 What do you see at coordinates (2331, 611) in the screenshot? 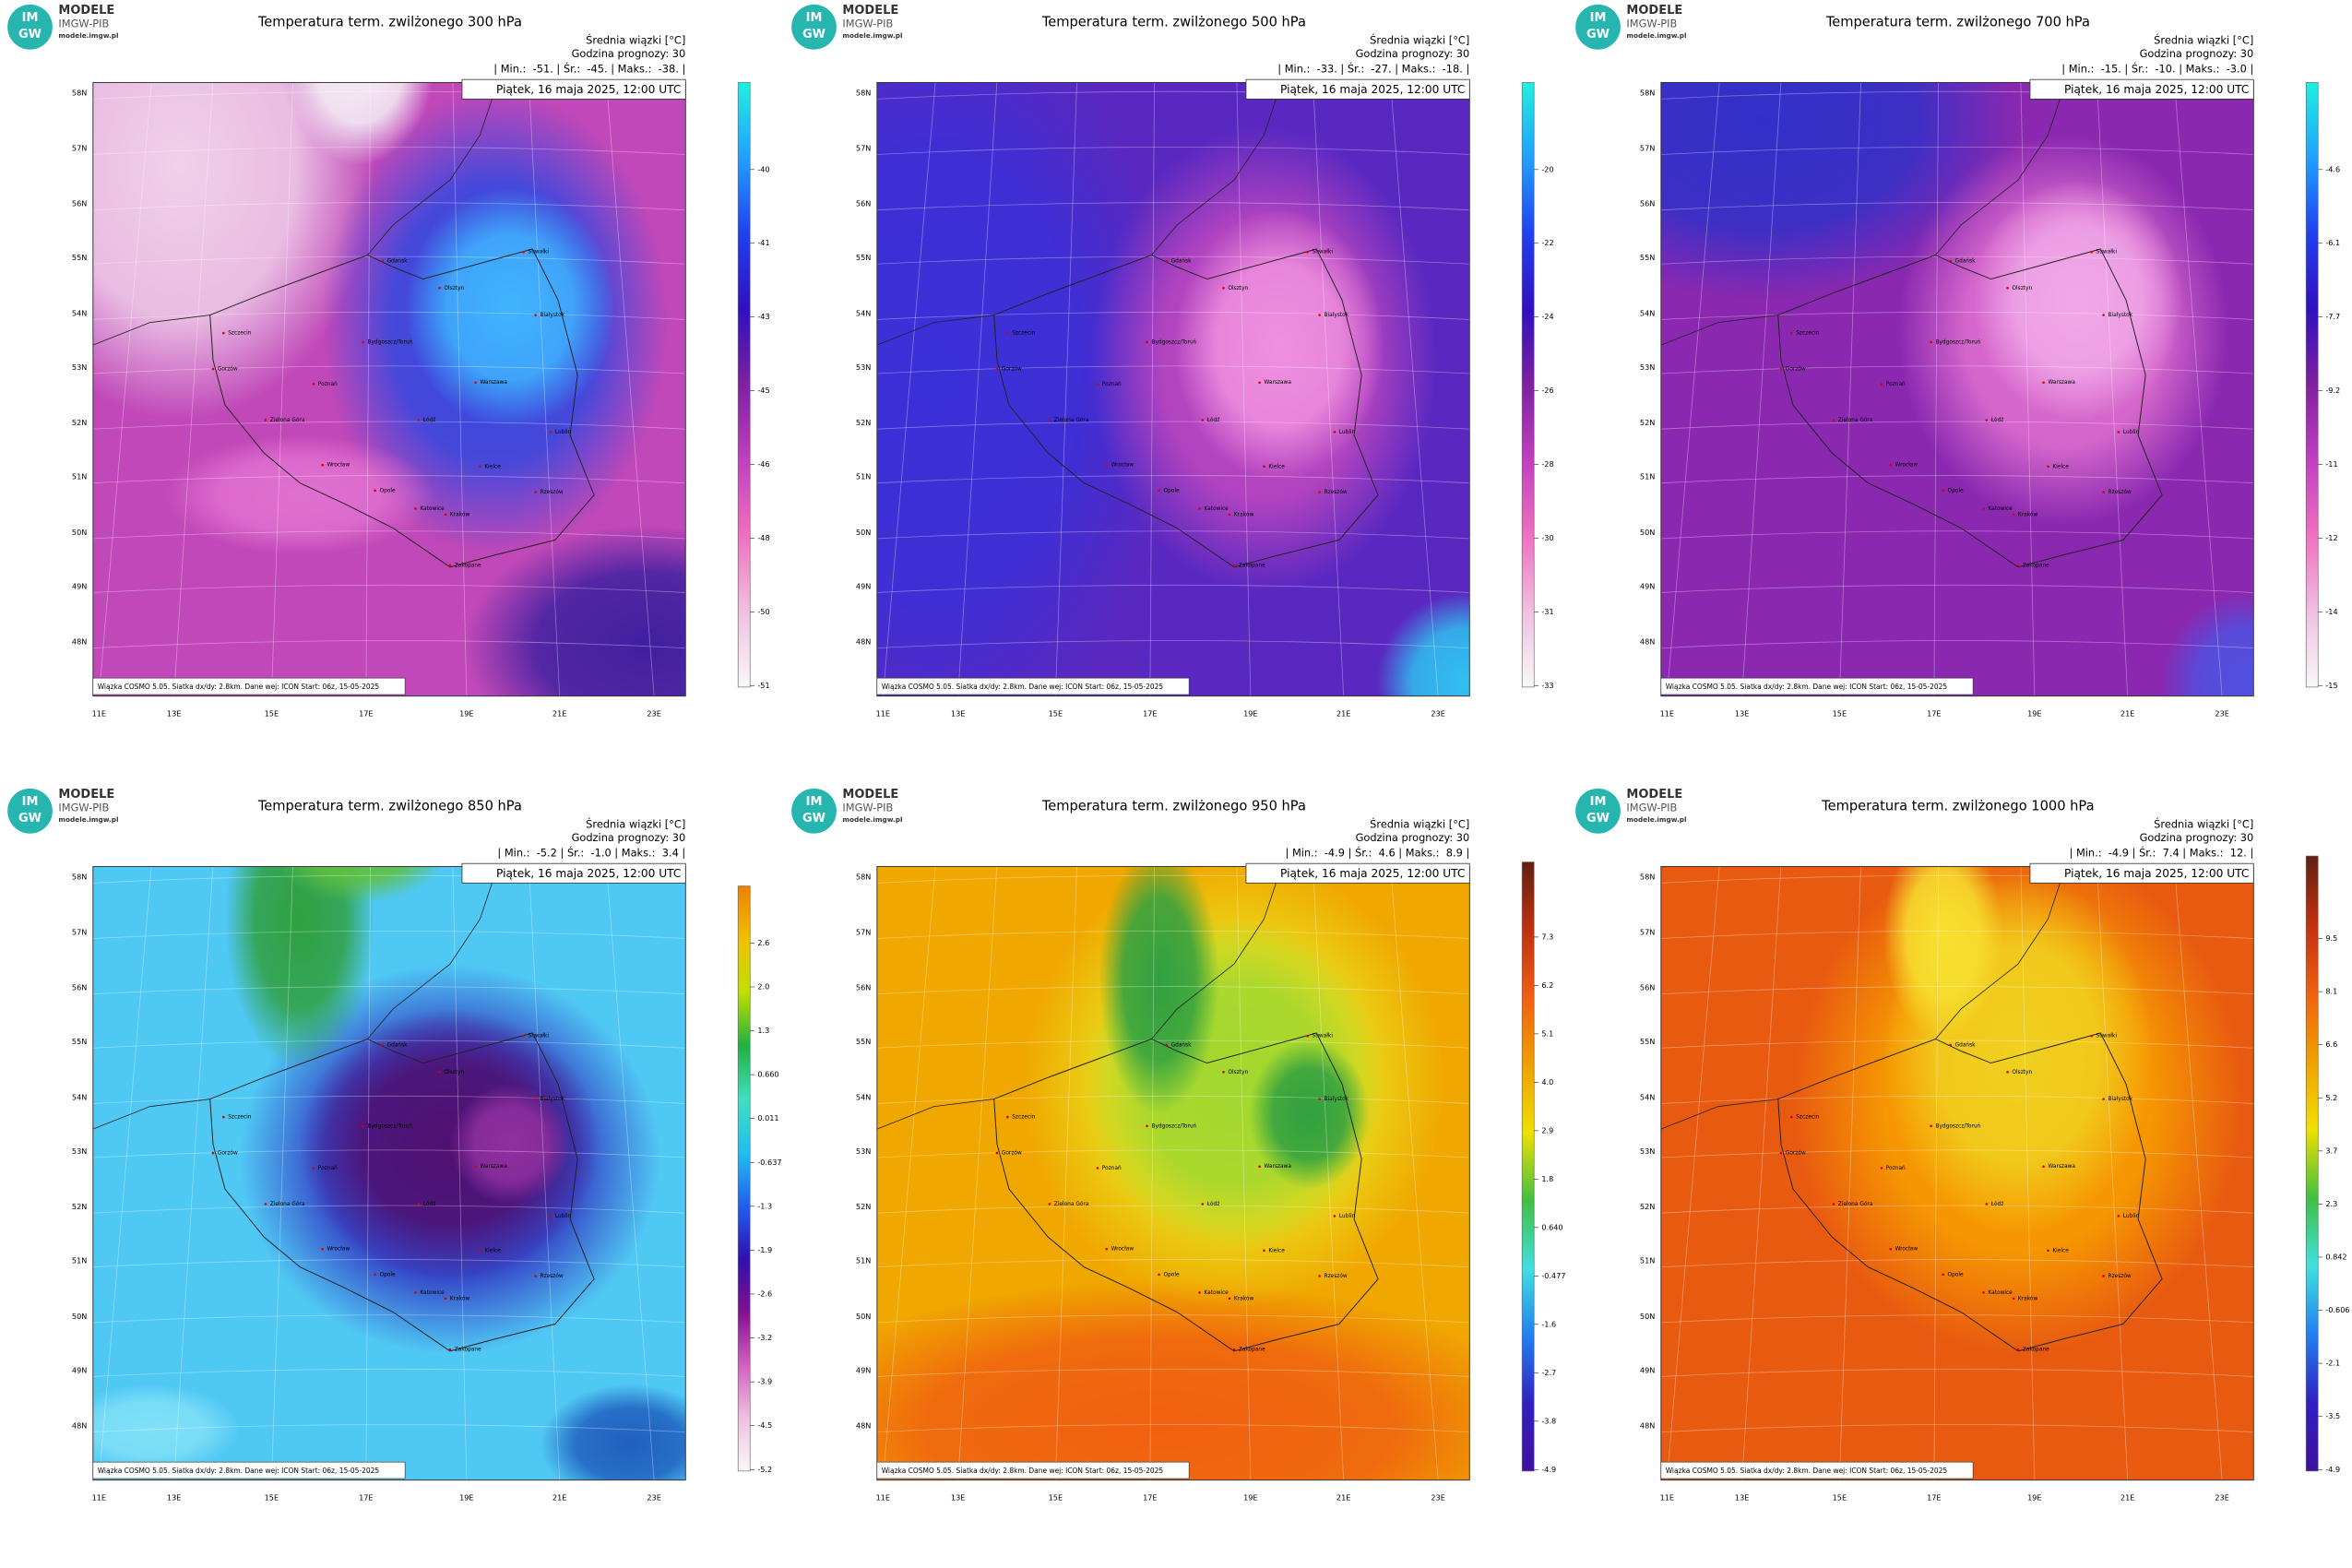
I see `colorbar-tick-label: -14` at bounding box center [2331, 611].